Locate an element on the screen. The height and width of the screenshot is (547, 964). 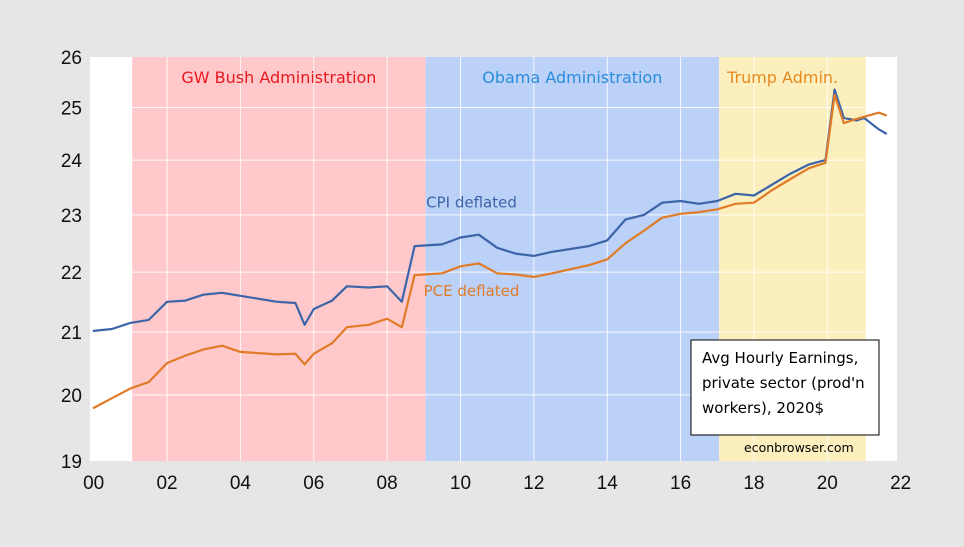
x-axis-ticks: 00 02 04 06 08 10 12 14 16 18 20 22 is located at coordinates (497, 483).